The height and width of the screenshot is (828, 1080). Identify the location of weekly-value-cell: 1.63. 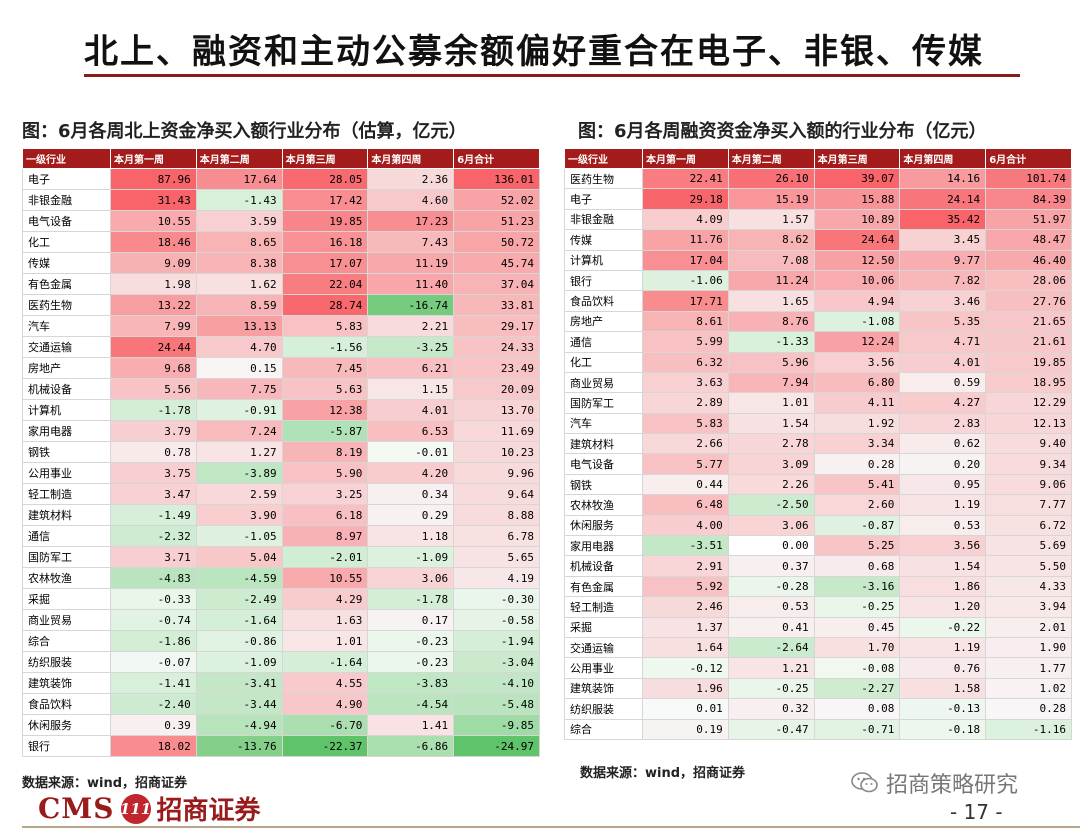
(325, 620).